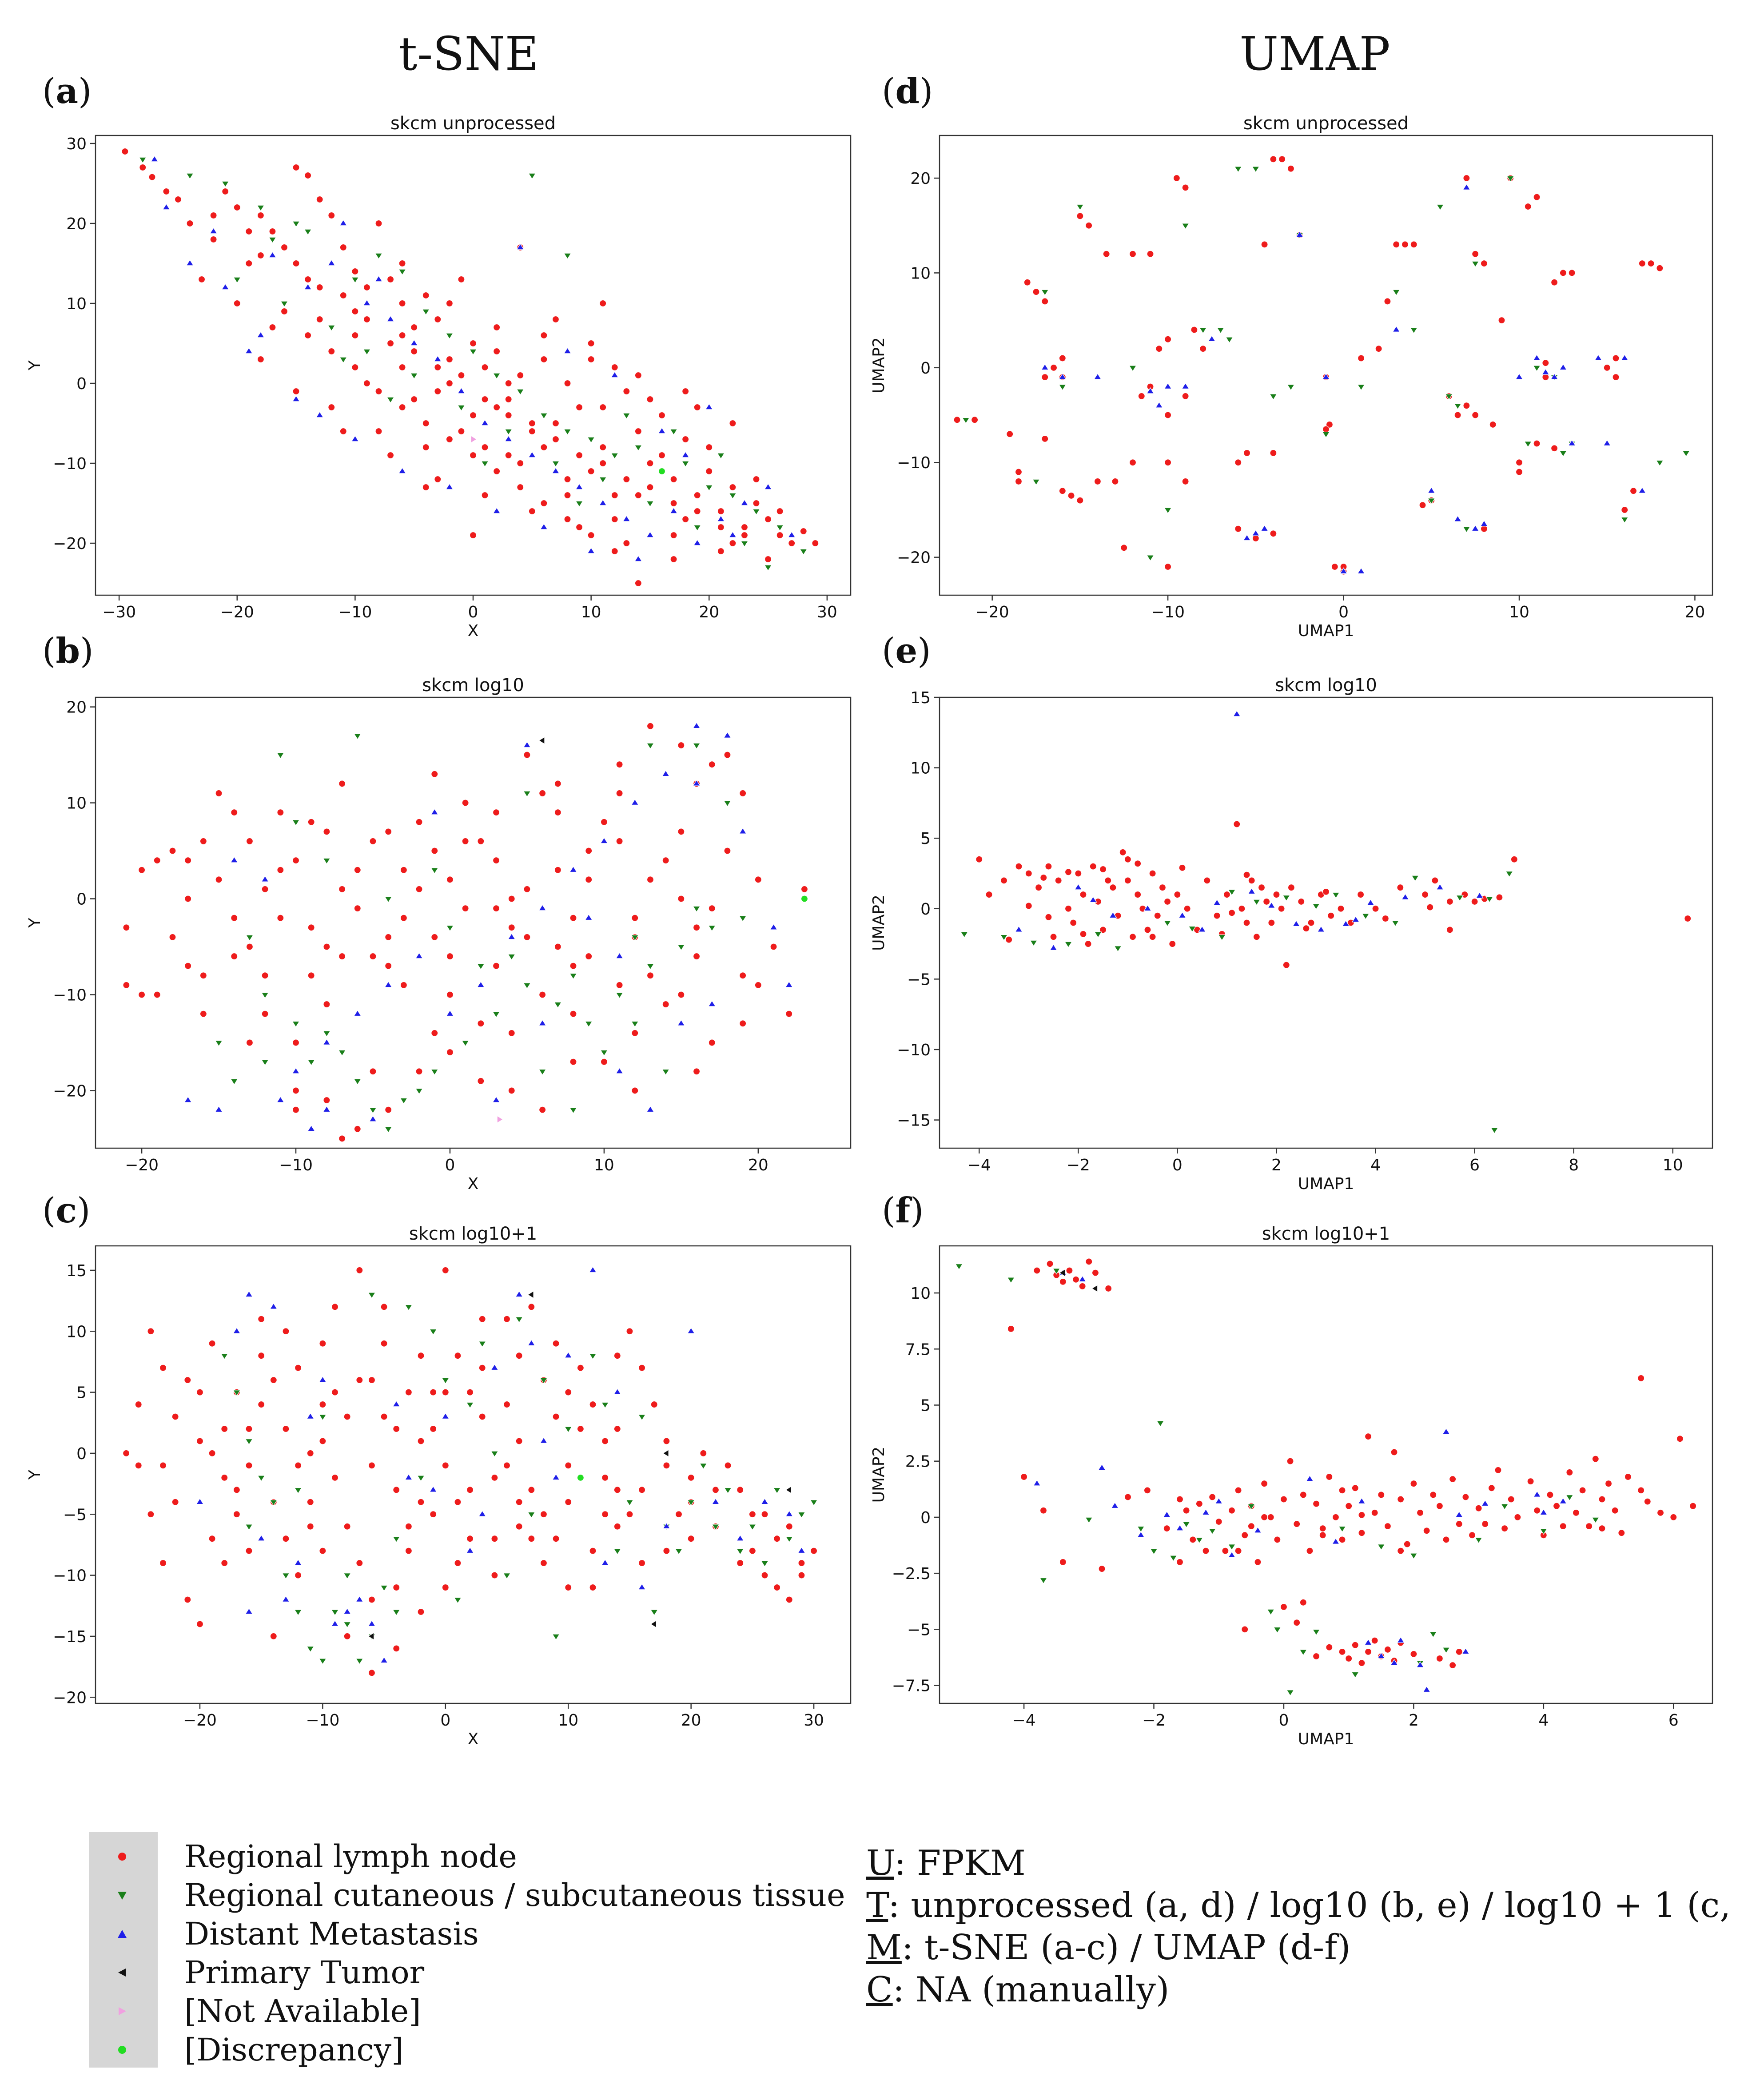 This screenshot has height=2100, width=1740. I want to click on y-tick-label: 10, so click(76, 1332).